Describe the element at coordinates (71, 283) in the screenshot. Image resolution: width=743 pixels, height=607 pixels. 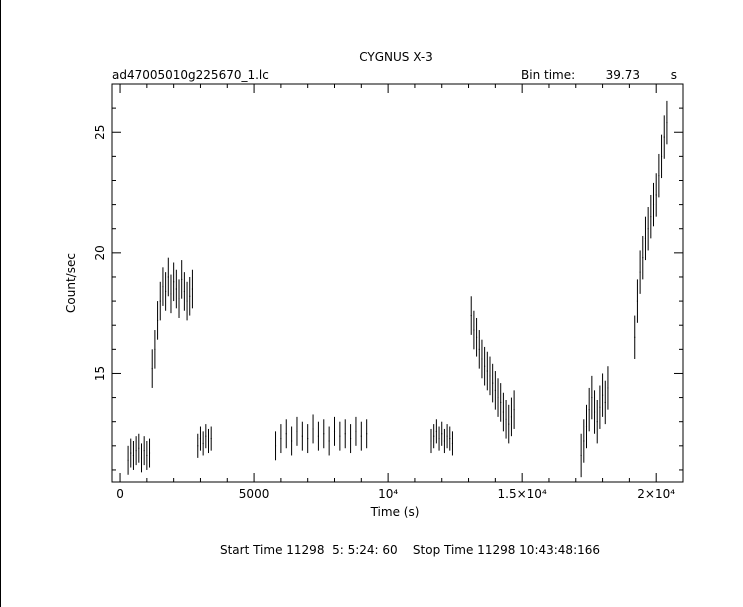
I see `y-axis-label: Count/sec` at that location.